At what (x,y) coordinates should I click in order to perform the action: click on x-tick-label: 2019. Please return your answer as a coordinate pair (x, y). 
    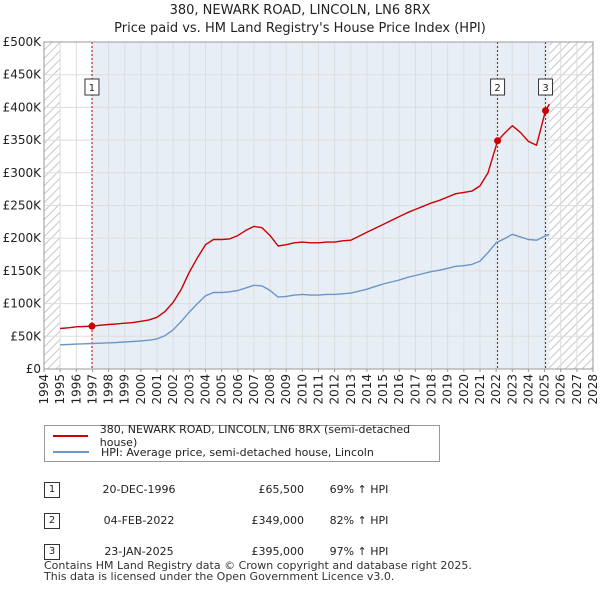
    Looking at the image, I should click on (448, 389).